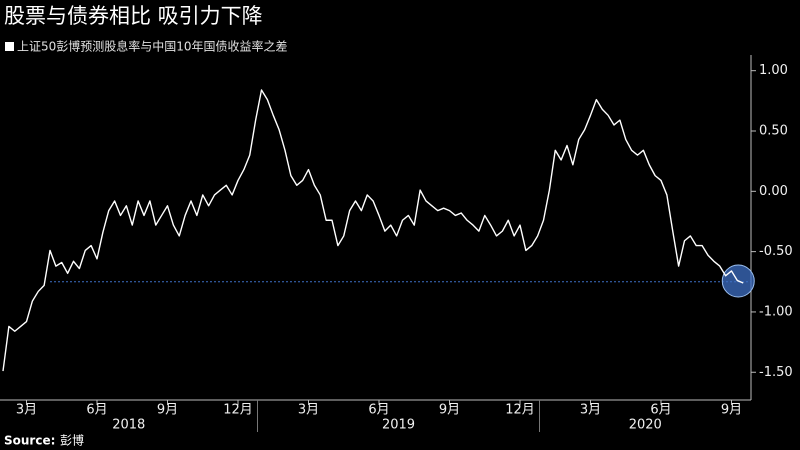 The image size is (800, 450). What do you see at coordinates (128, 425) in the screenshot?
I see `year-label: 2018` at bounding box center [128, 425].